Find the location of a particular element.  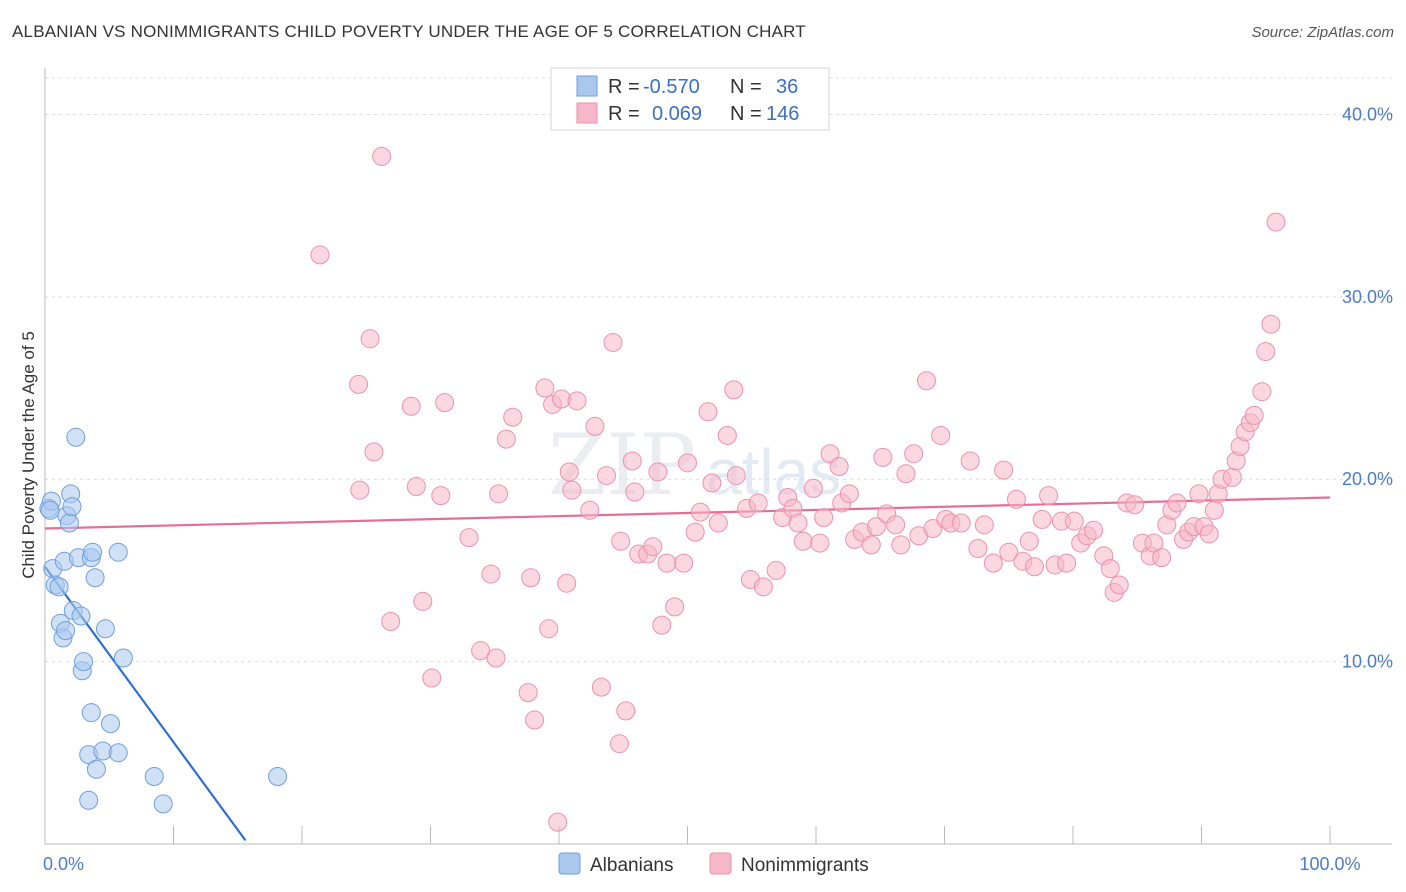

watermark-atlas: atlas is located at coordinates (773, 472).